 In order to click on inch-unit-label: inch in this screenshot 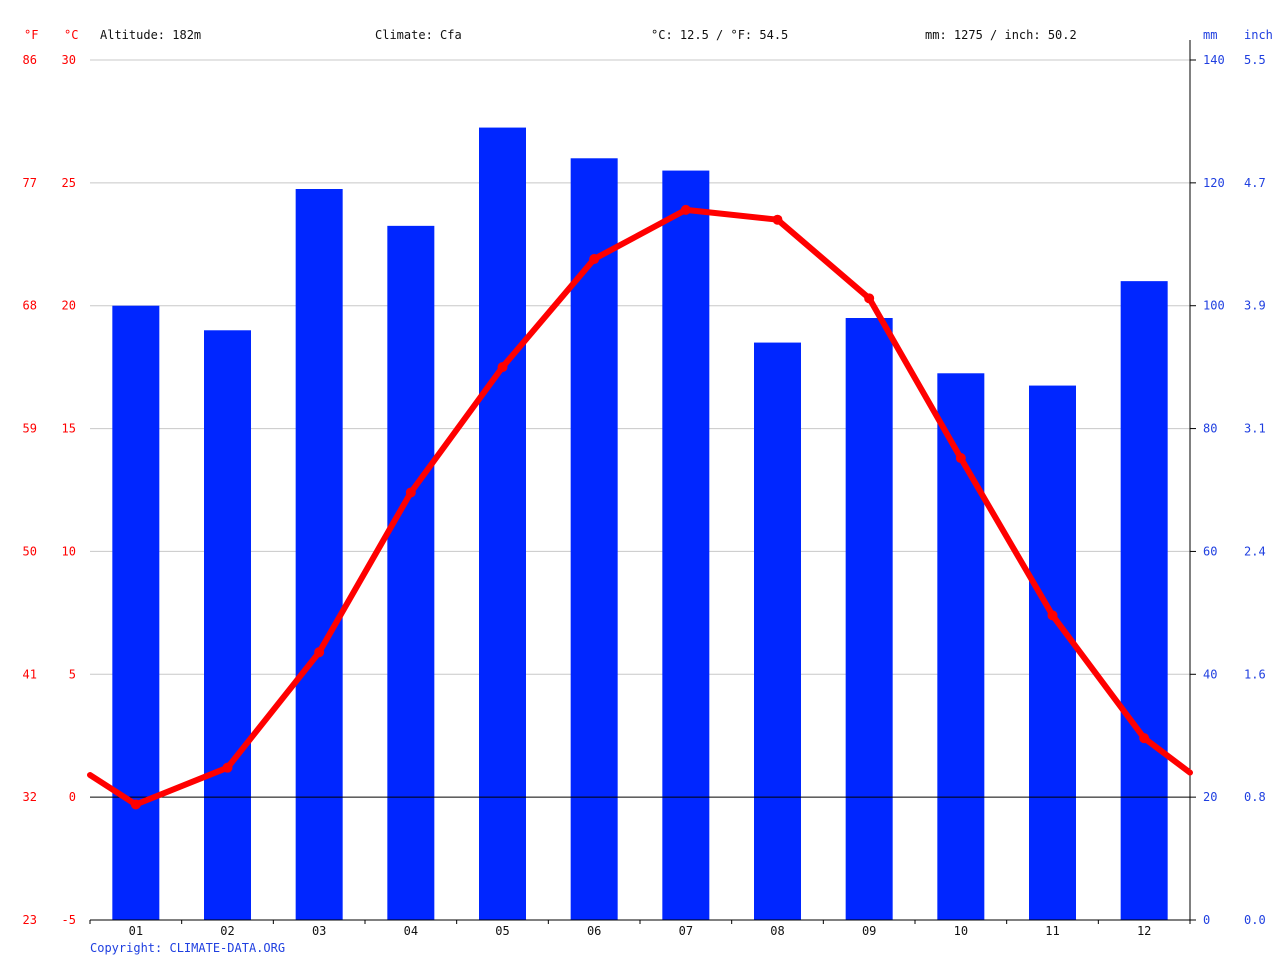, I will do `click(1258, 35)`.